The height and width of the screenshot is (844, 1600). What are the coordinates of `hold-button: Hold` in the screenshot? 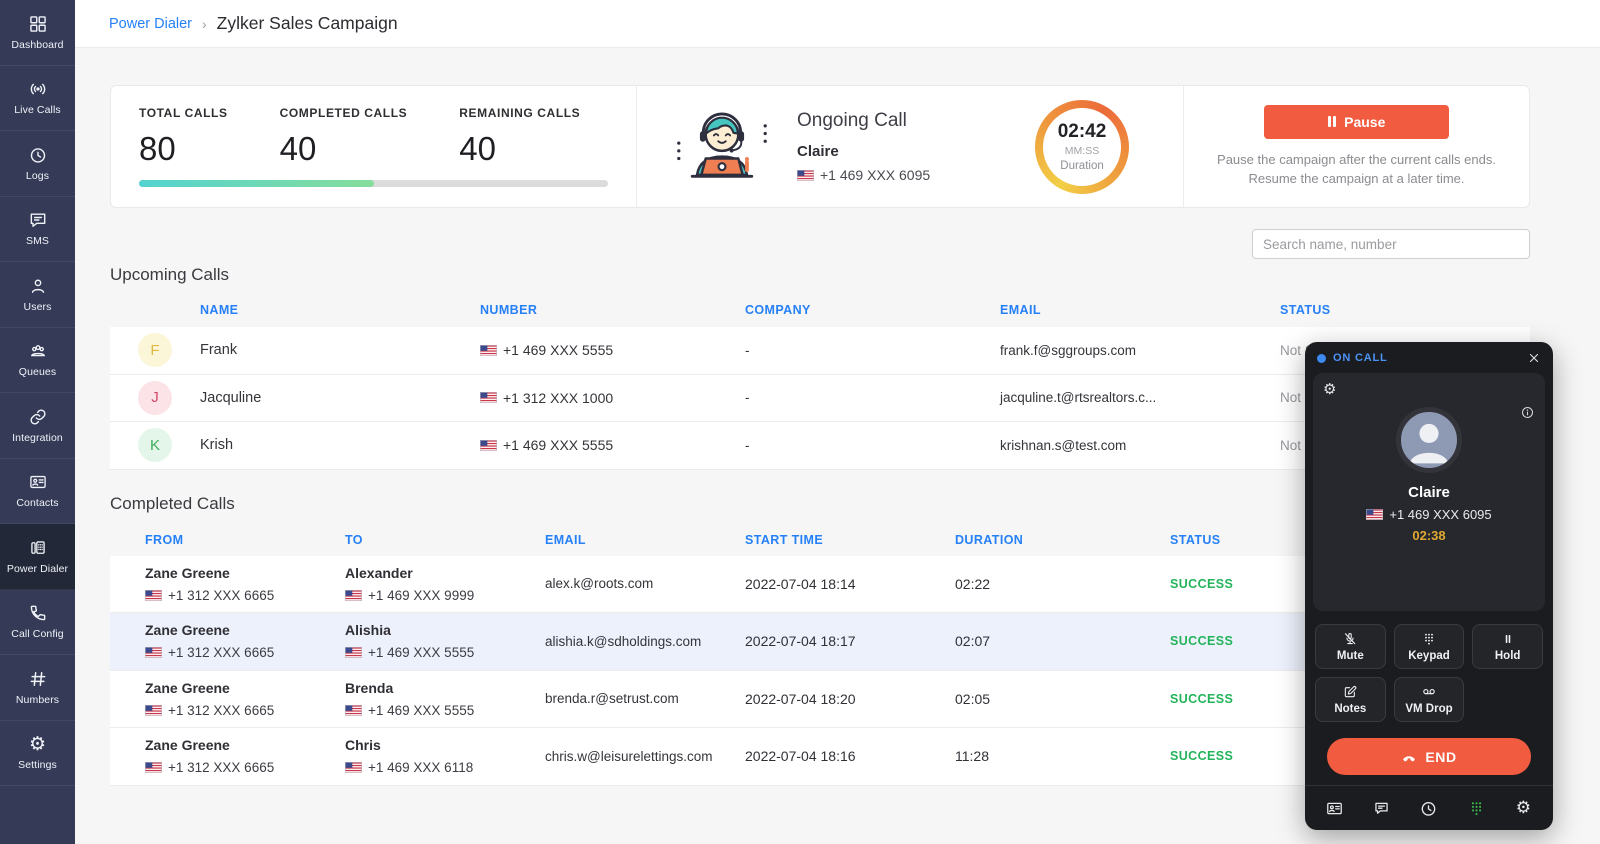 It's located at (1507, 646).